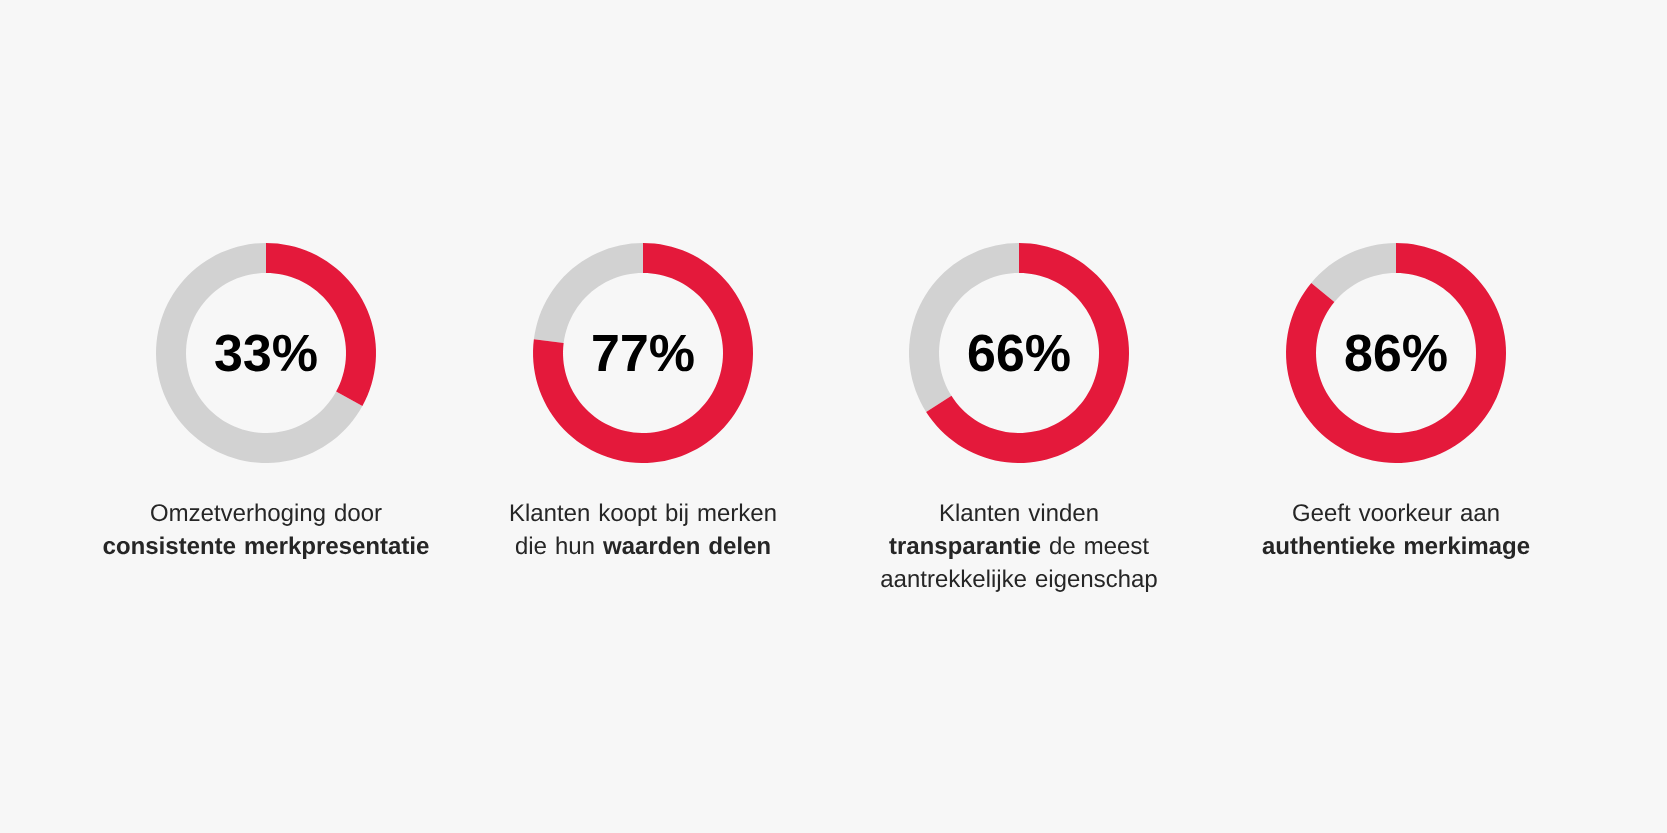 The image size is (1667, 833). Describe the element at coordinates (1019, 547) in the screenshot. I see `text: Klanten vinden transparantie de meest aantrekkelijke eigenschap` at that location.